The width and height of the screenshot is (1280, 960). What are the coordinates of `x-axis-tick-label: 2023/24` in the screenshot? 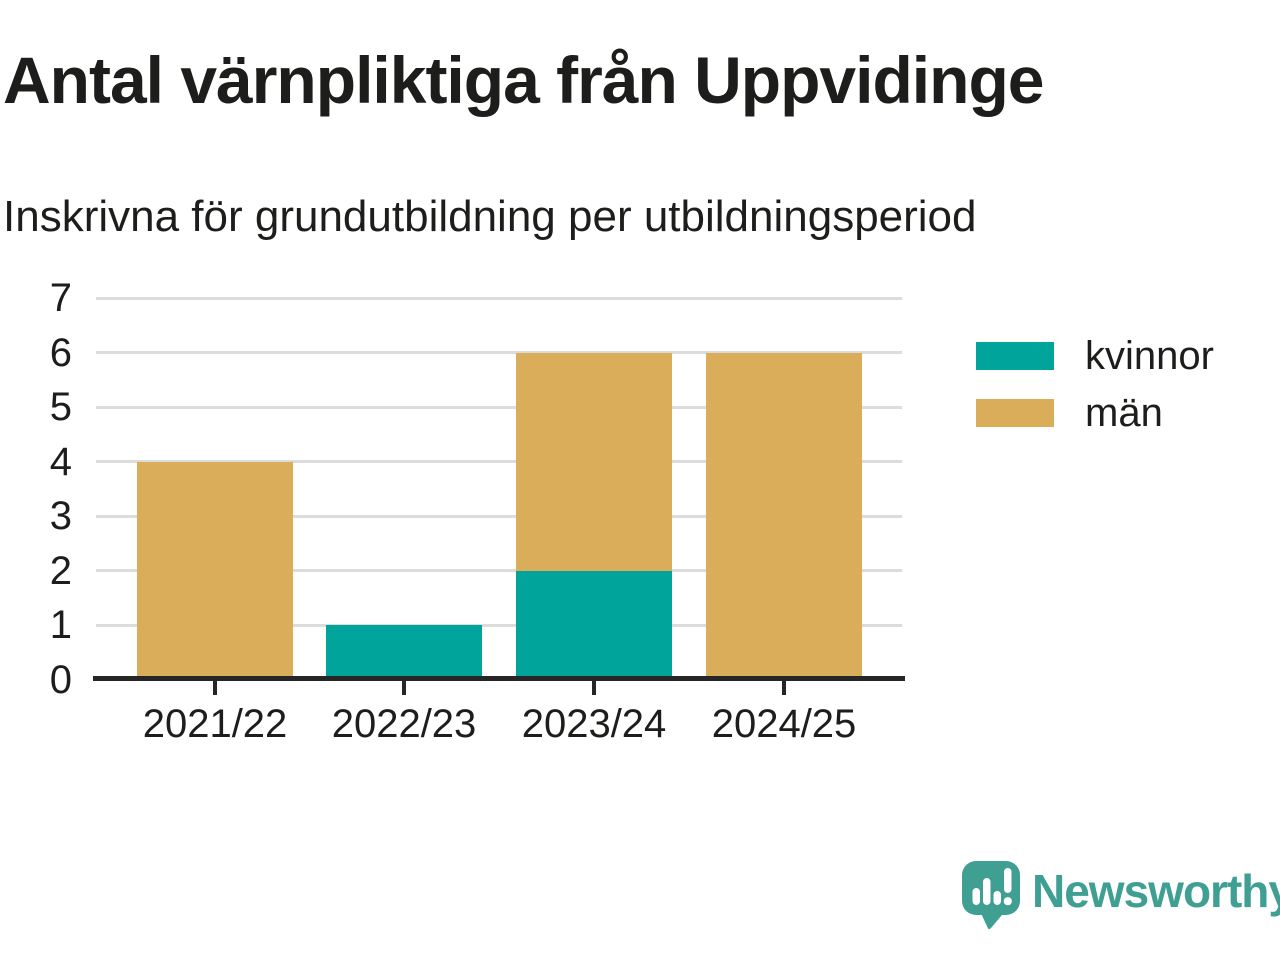 It's located at (594, 724).